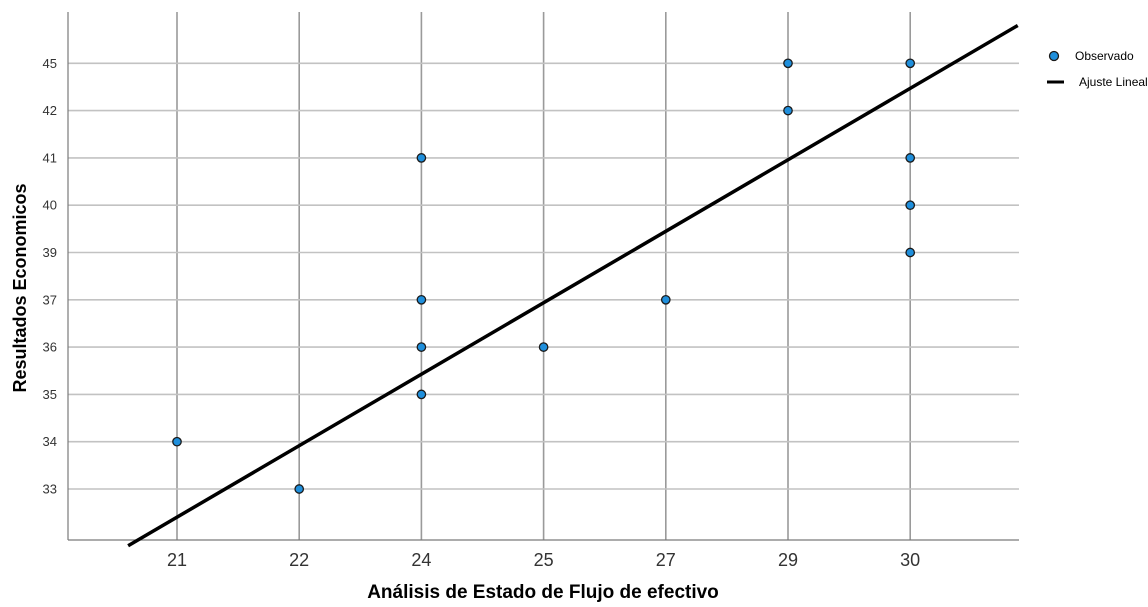  I want to click on legend-marker-observado, so click(1054, 56).